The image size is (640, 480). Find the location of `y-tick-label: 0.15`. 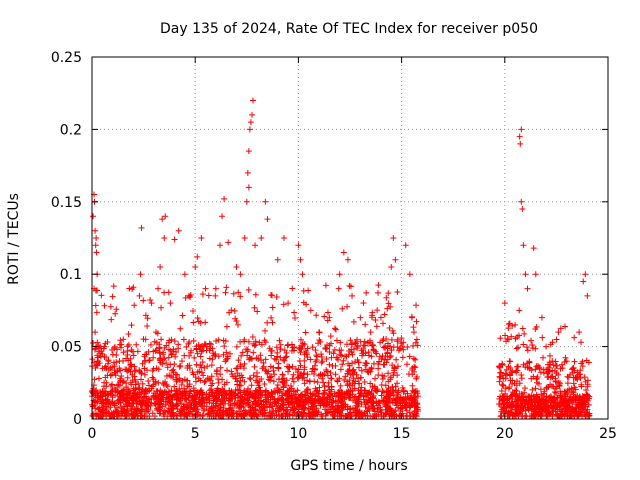

y-tick-label: 0.15 is located at coordinates (66, 203).